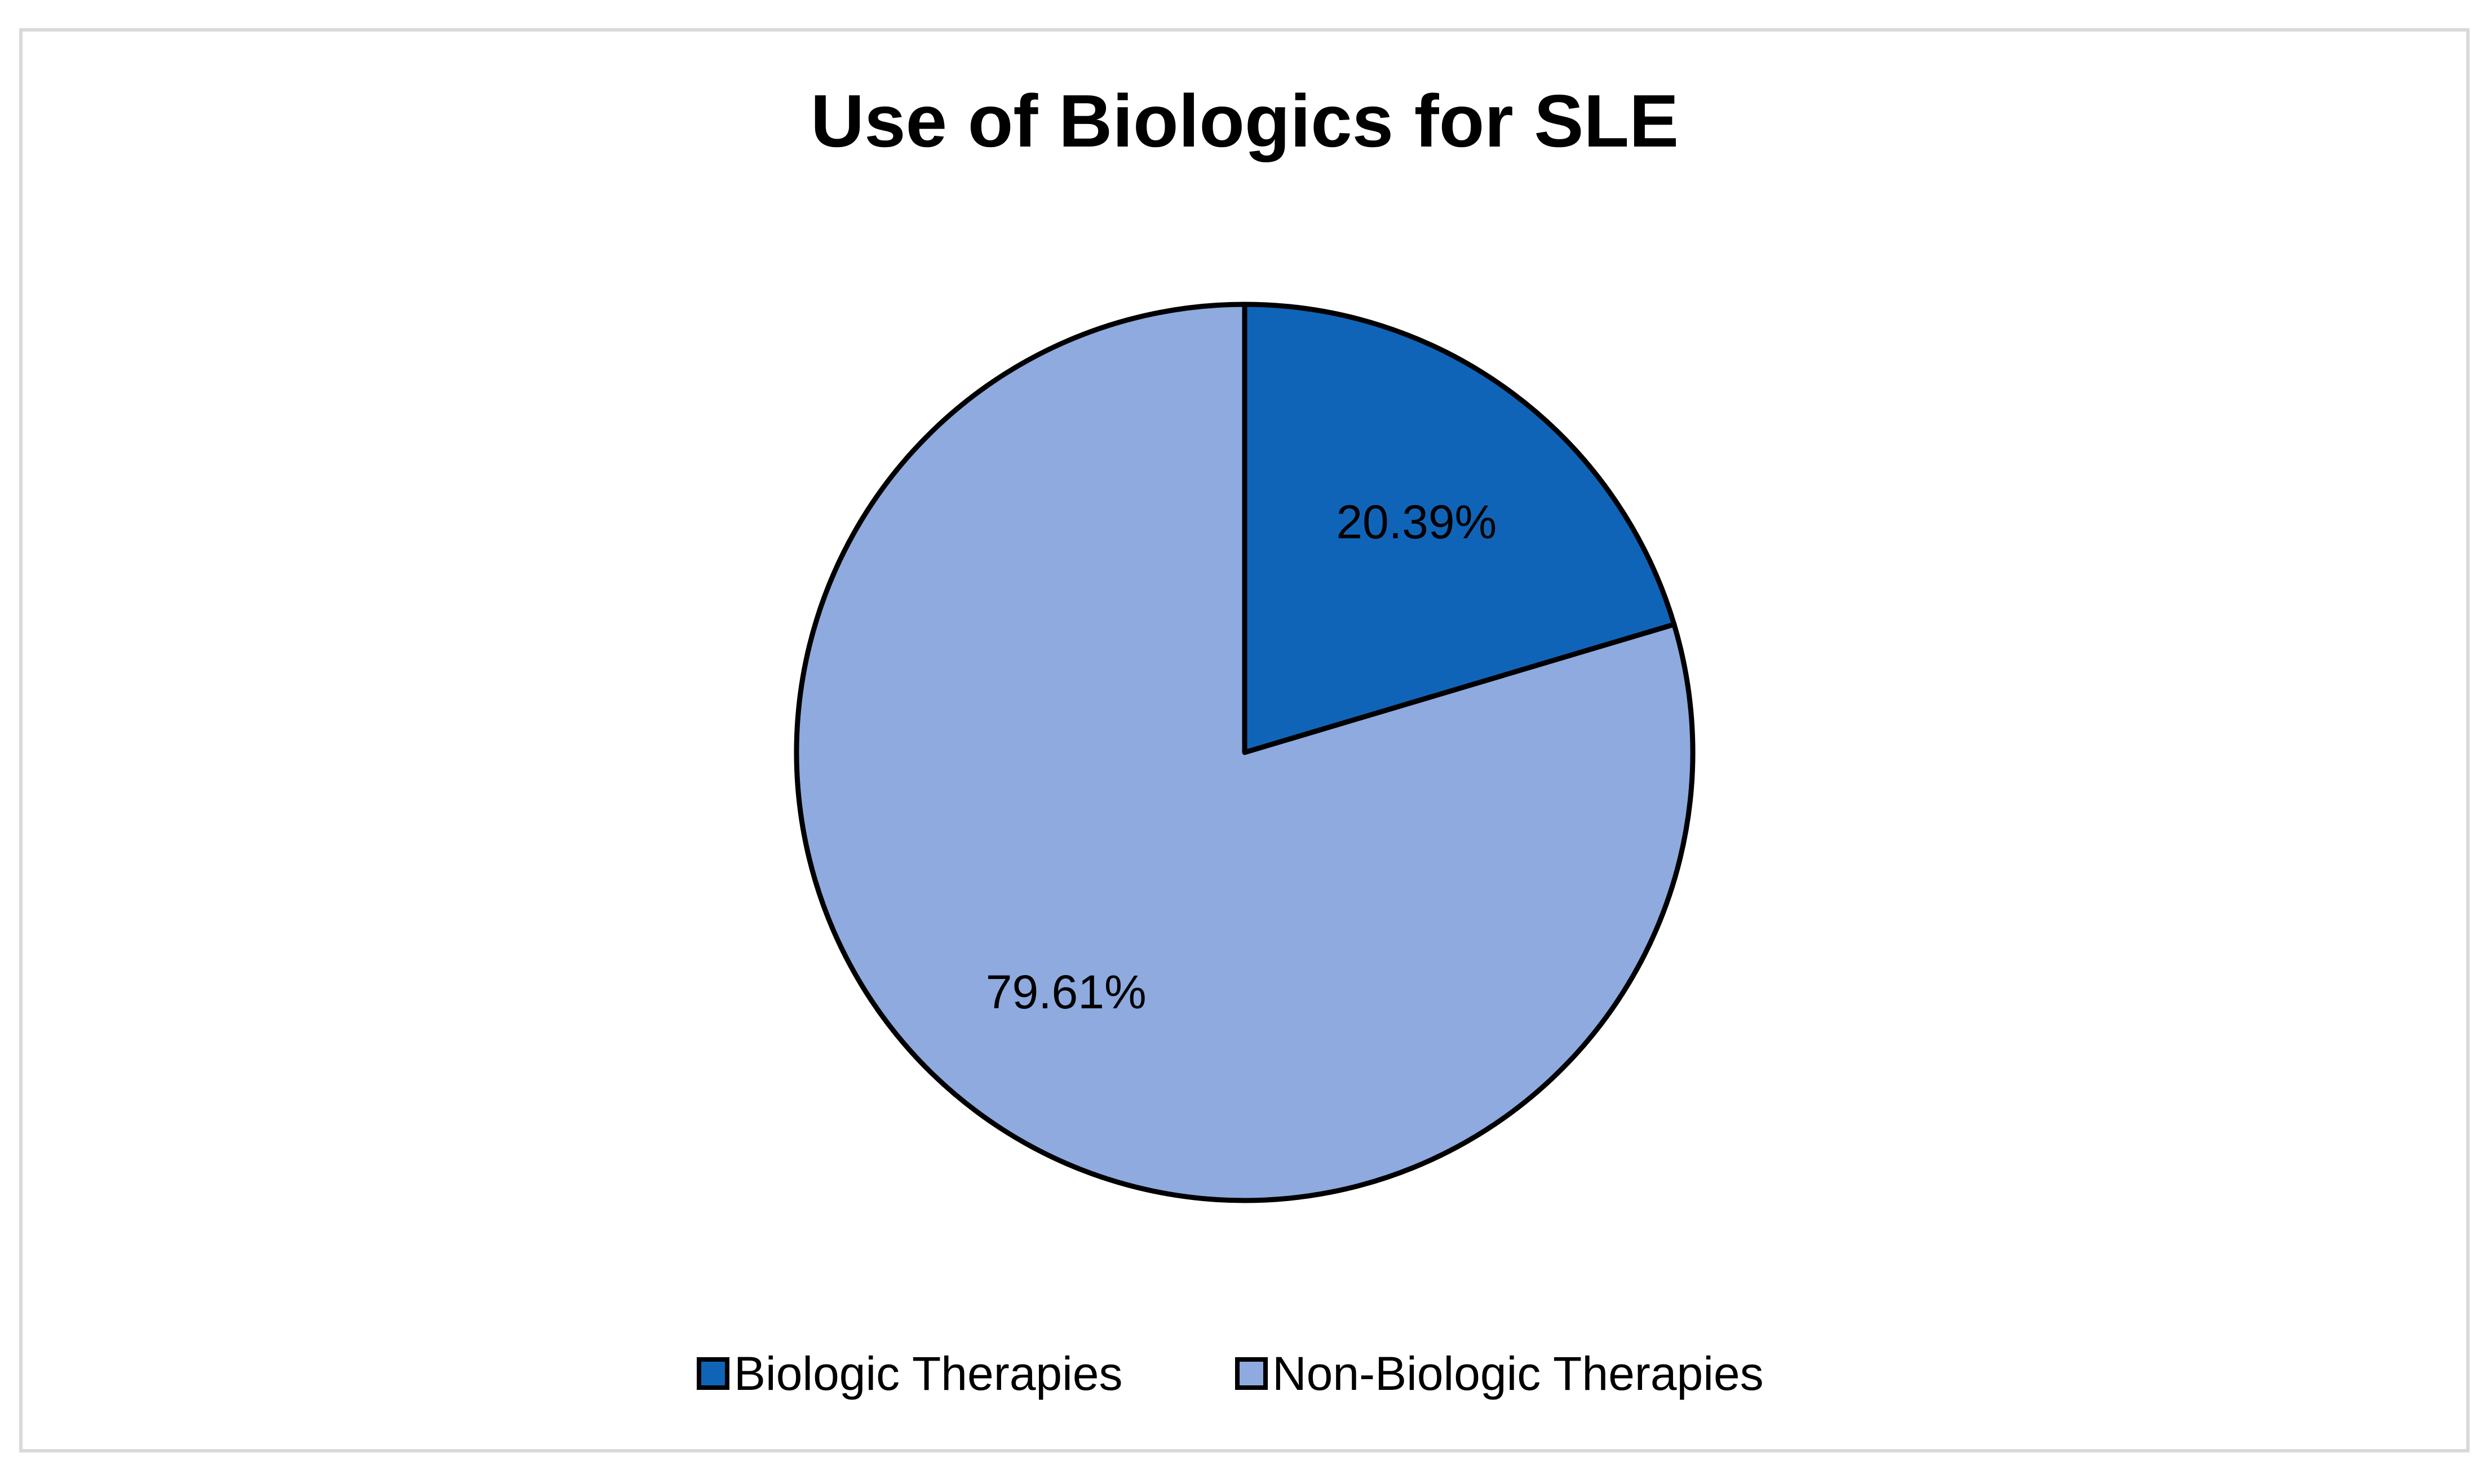  What do you see at coordinates (928, 1373) in the screenshot?
I see `legend-label-biologic: Biologic Therapies` at bounding box center [928, 1373].